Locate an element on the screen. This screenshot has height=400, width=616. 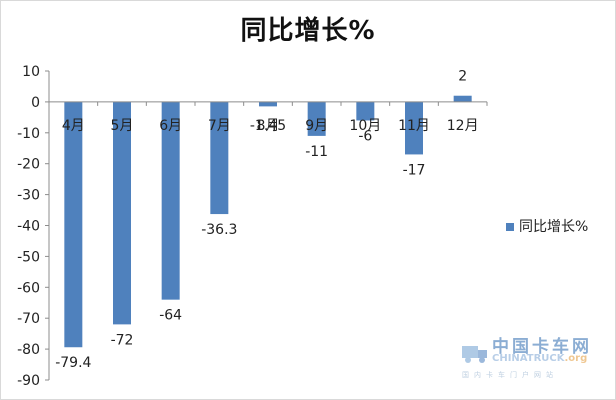
data-label: -17 is located at coordinates (414, 170).